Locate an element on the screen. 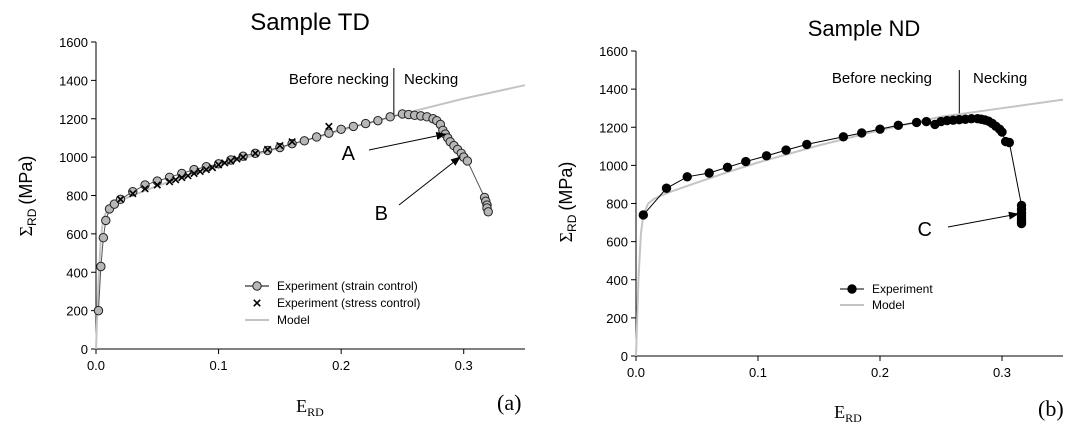 Image resolution: width=1067 pixels, height=431 pixels. chart-title: Sample TD is located at coordinates (310, 22).